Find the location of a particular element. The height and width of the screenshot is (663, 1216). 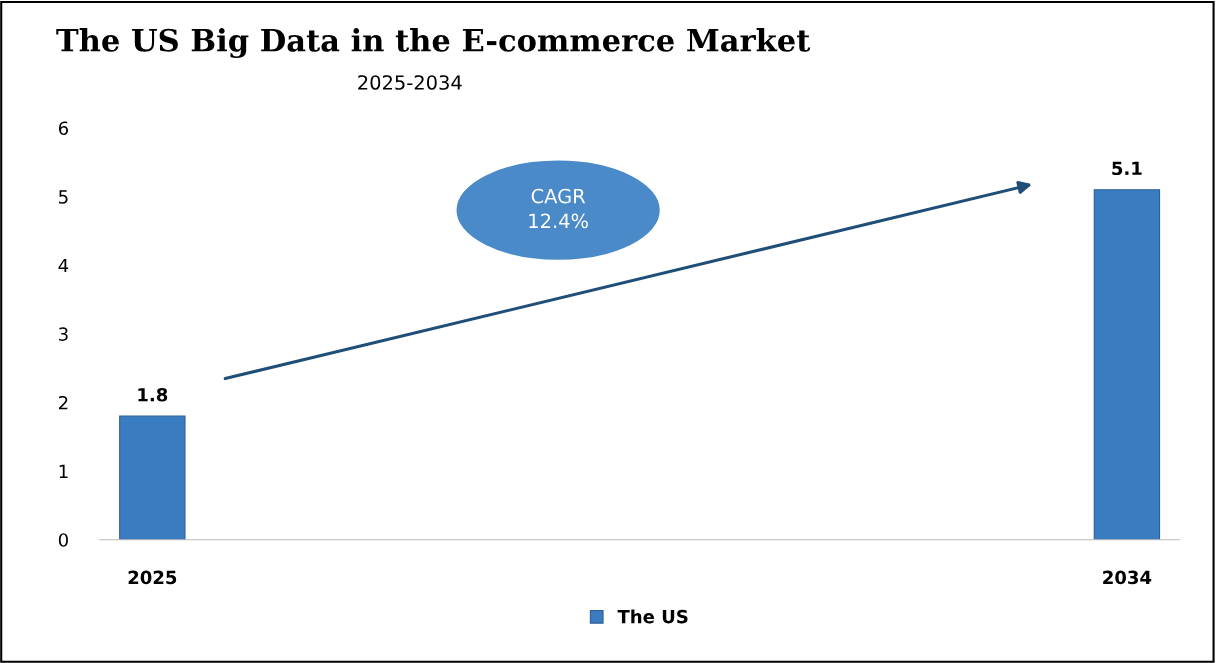

y-tick-label: 3 is located at coordinates (63, 334).